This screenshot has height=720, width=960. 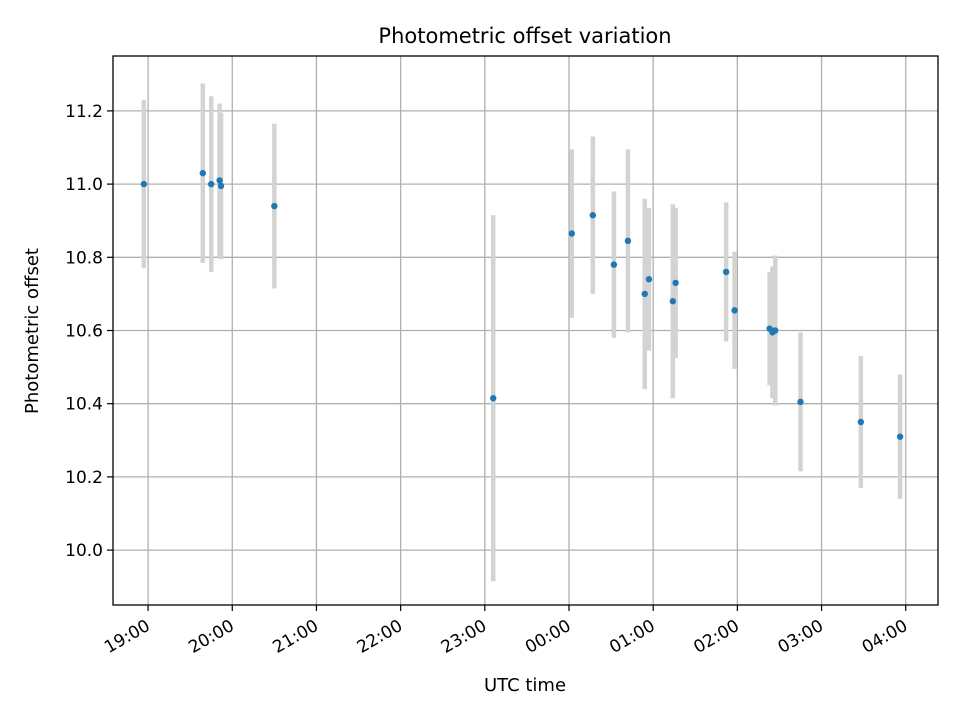 I want to click on x-tick-label: 00:00, so click(x=548, y=637).